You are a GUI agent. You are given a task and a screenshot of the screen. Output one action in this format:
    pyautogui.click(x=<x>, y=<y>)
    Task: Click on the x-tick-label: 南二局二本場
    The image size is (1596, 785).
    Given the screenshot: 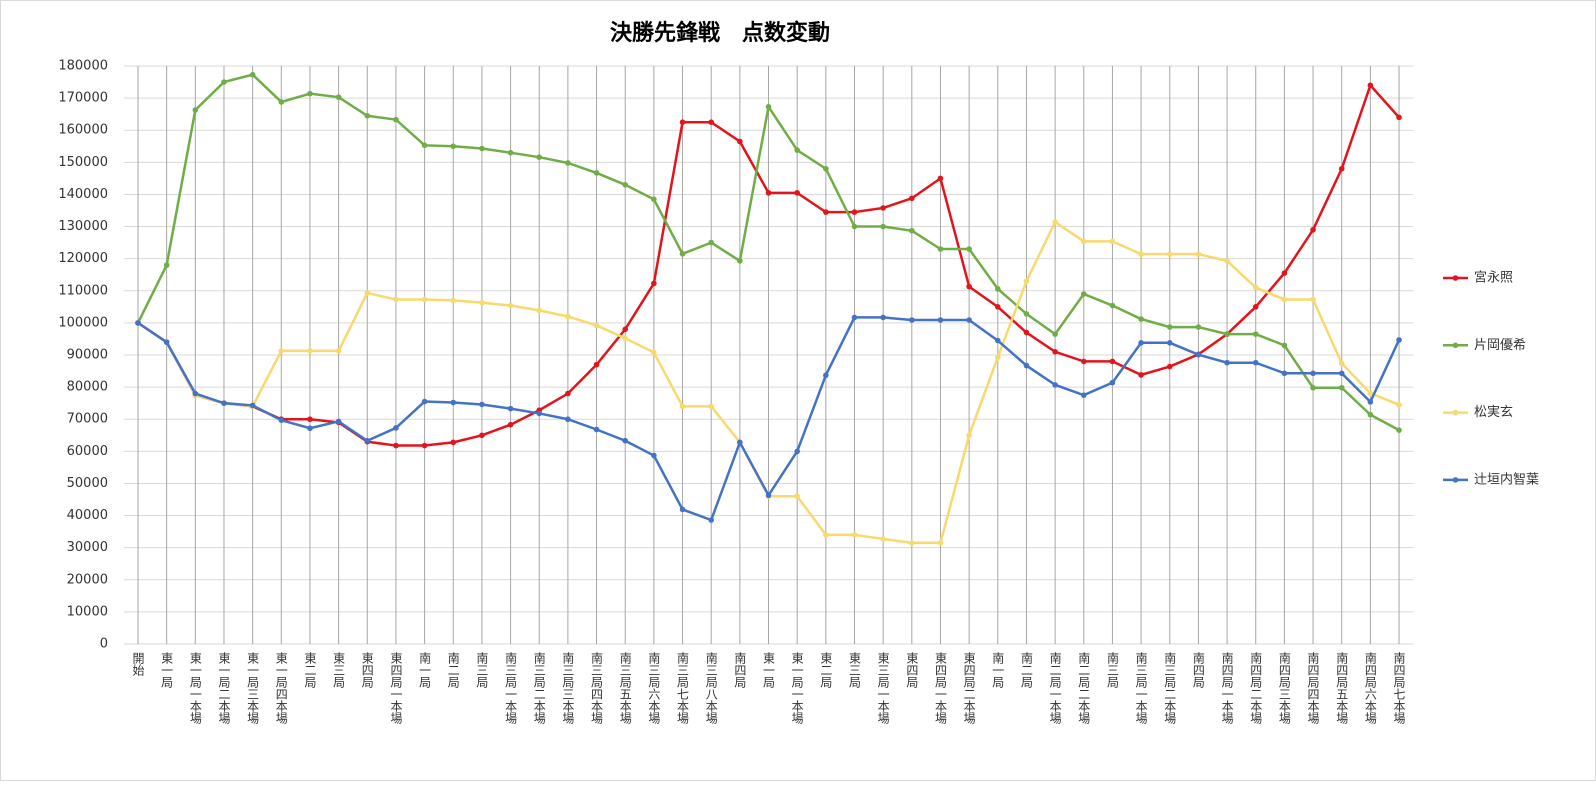 What is the action you would take?
    pyautogui.click(x=1084, y=688)
    